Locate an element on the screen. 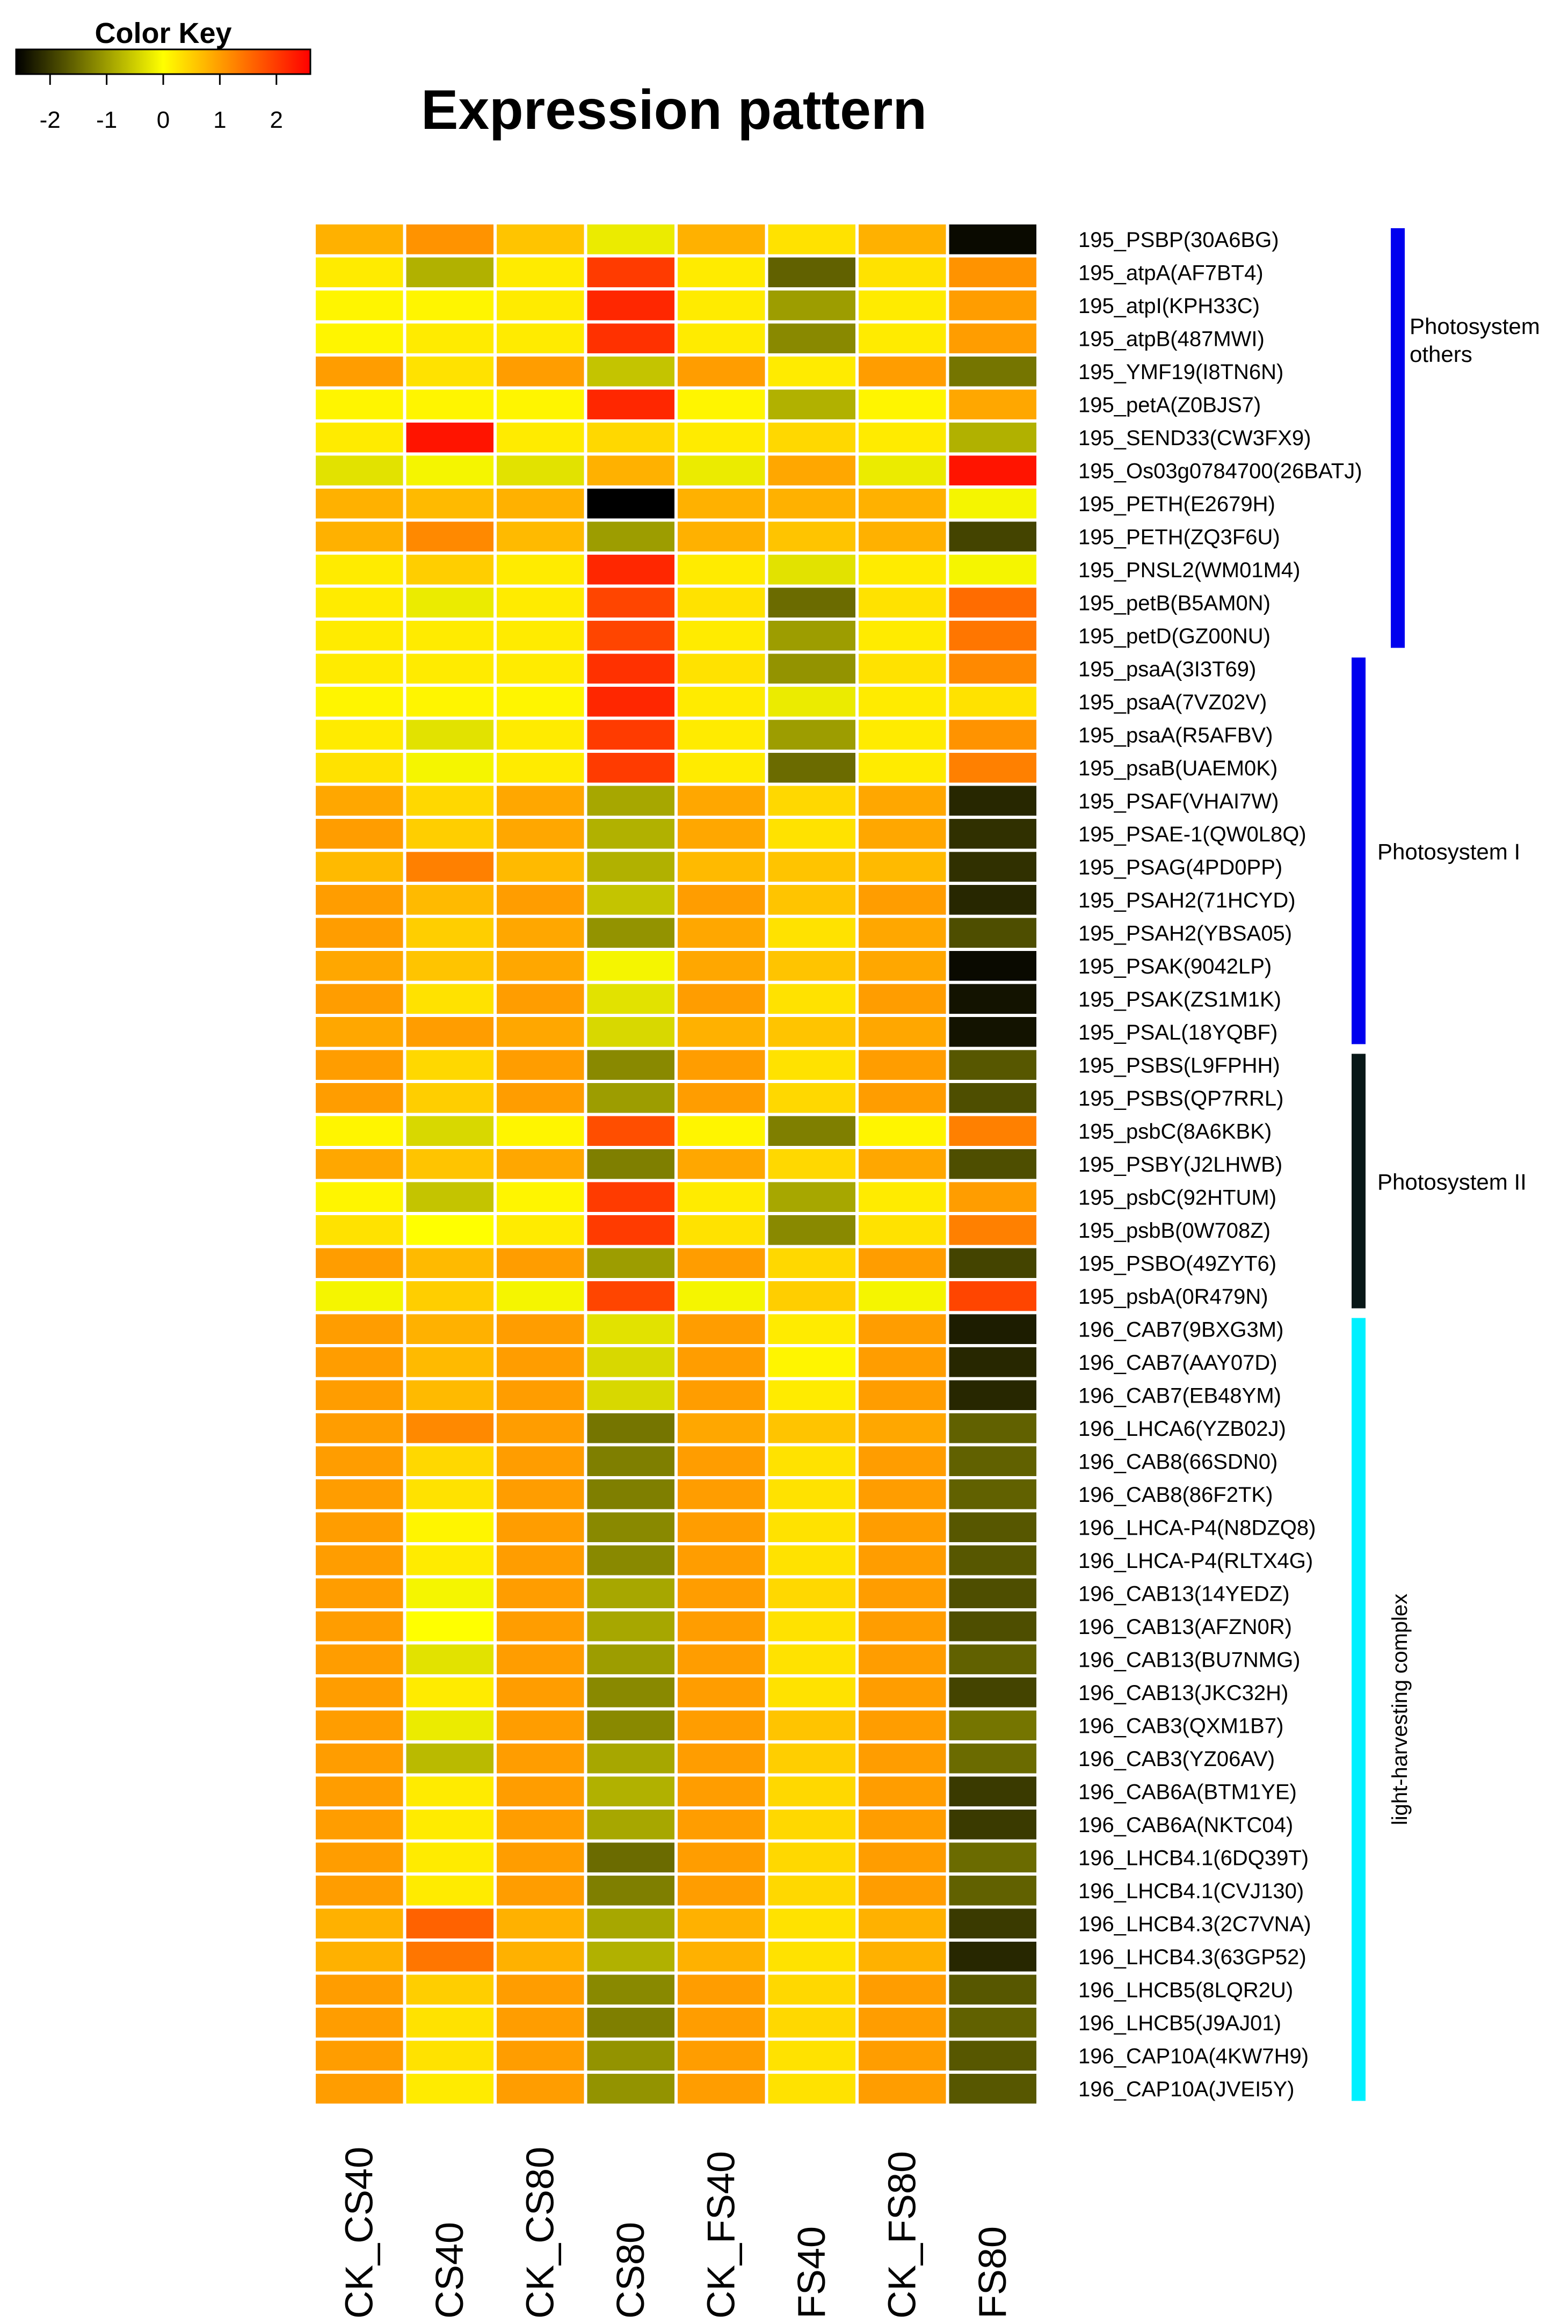 This screenshot has width=1568, height=2324. row-label: 195_PSBY(J2LHWB) is located at coordinates (1180, 1164).